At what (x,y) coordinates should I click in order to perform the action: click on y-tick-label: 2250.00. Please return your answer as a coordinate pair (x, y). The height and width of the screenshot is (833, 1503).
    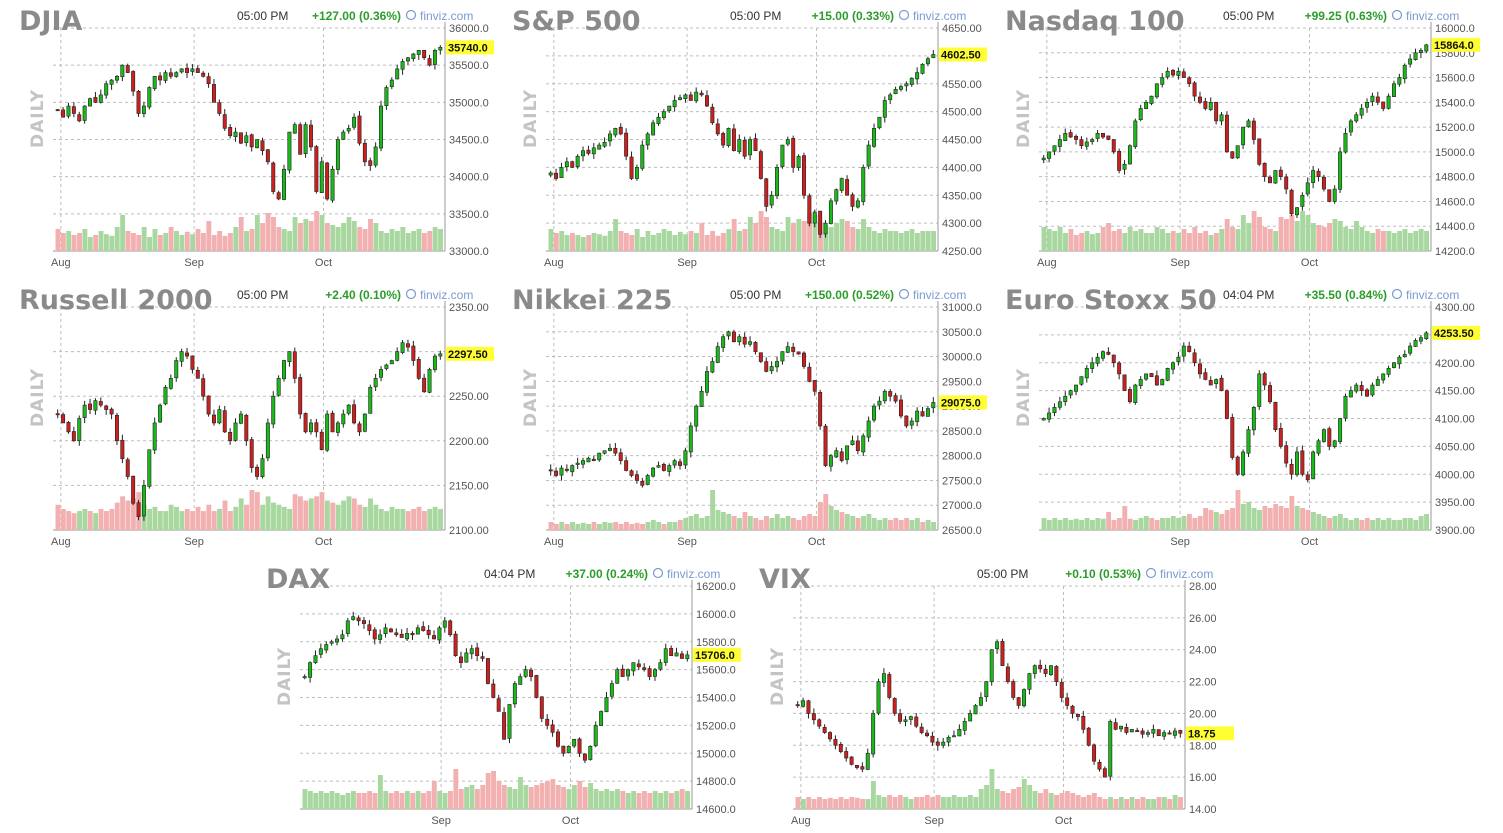
    Looking at the image, I should click on (469, 397).